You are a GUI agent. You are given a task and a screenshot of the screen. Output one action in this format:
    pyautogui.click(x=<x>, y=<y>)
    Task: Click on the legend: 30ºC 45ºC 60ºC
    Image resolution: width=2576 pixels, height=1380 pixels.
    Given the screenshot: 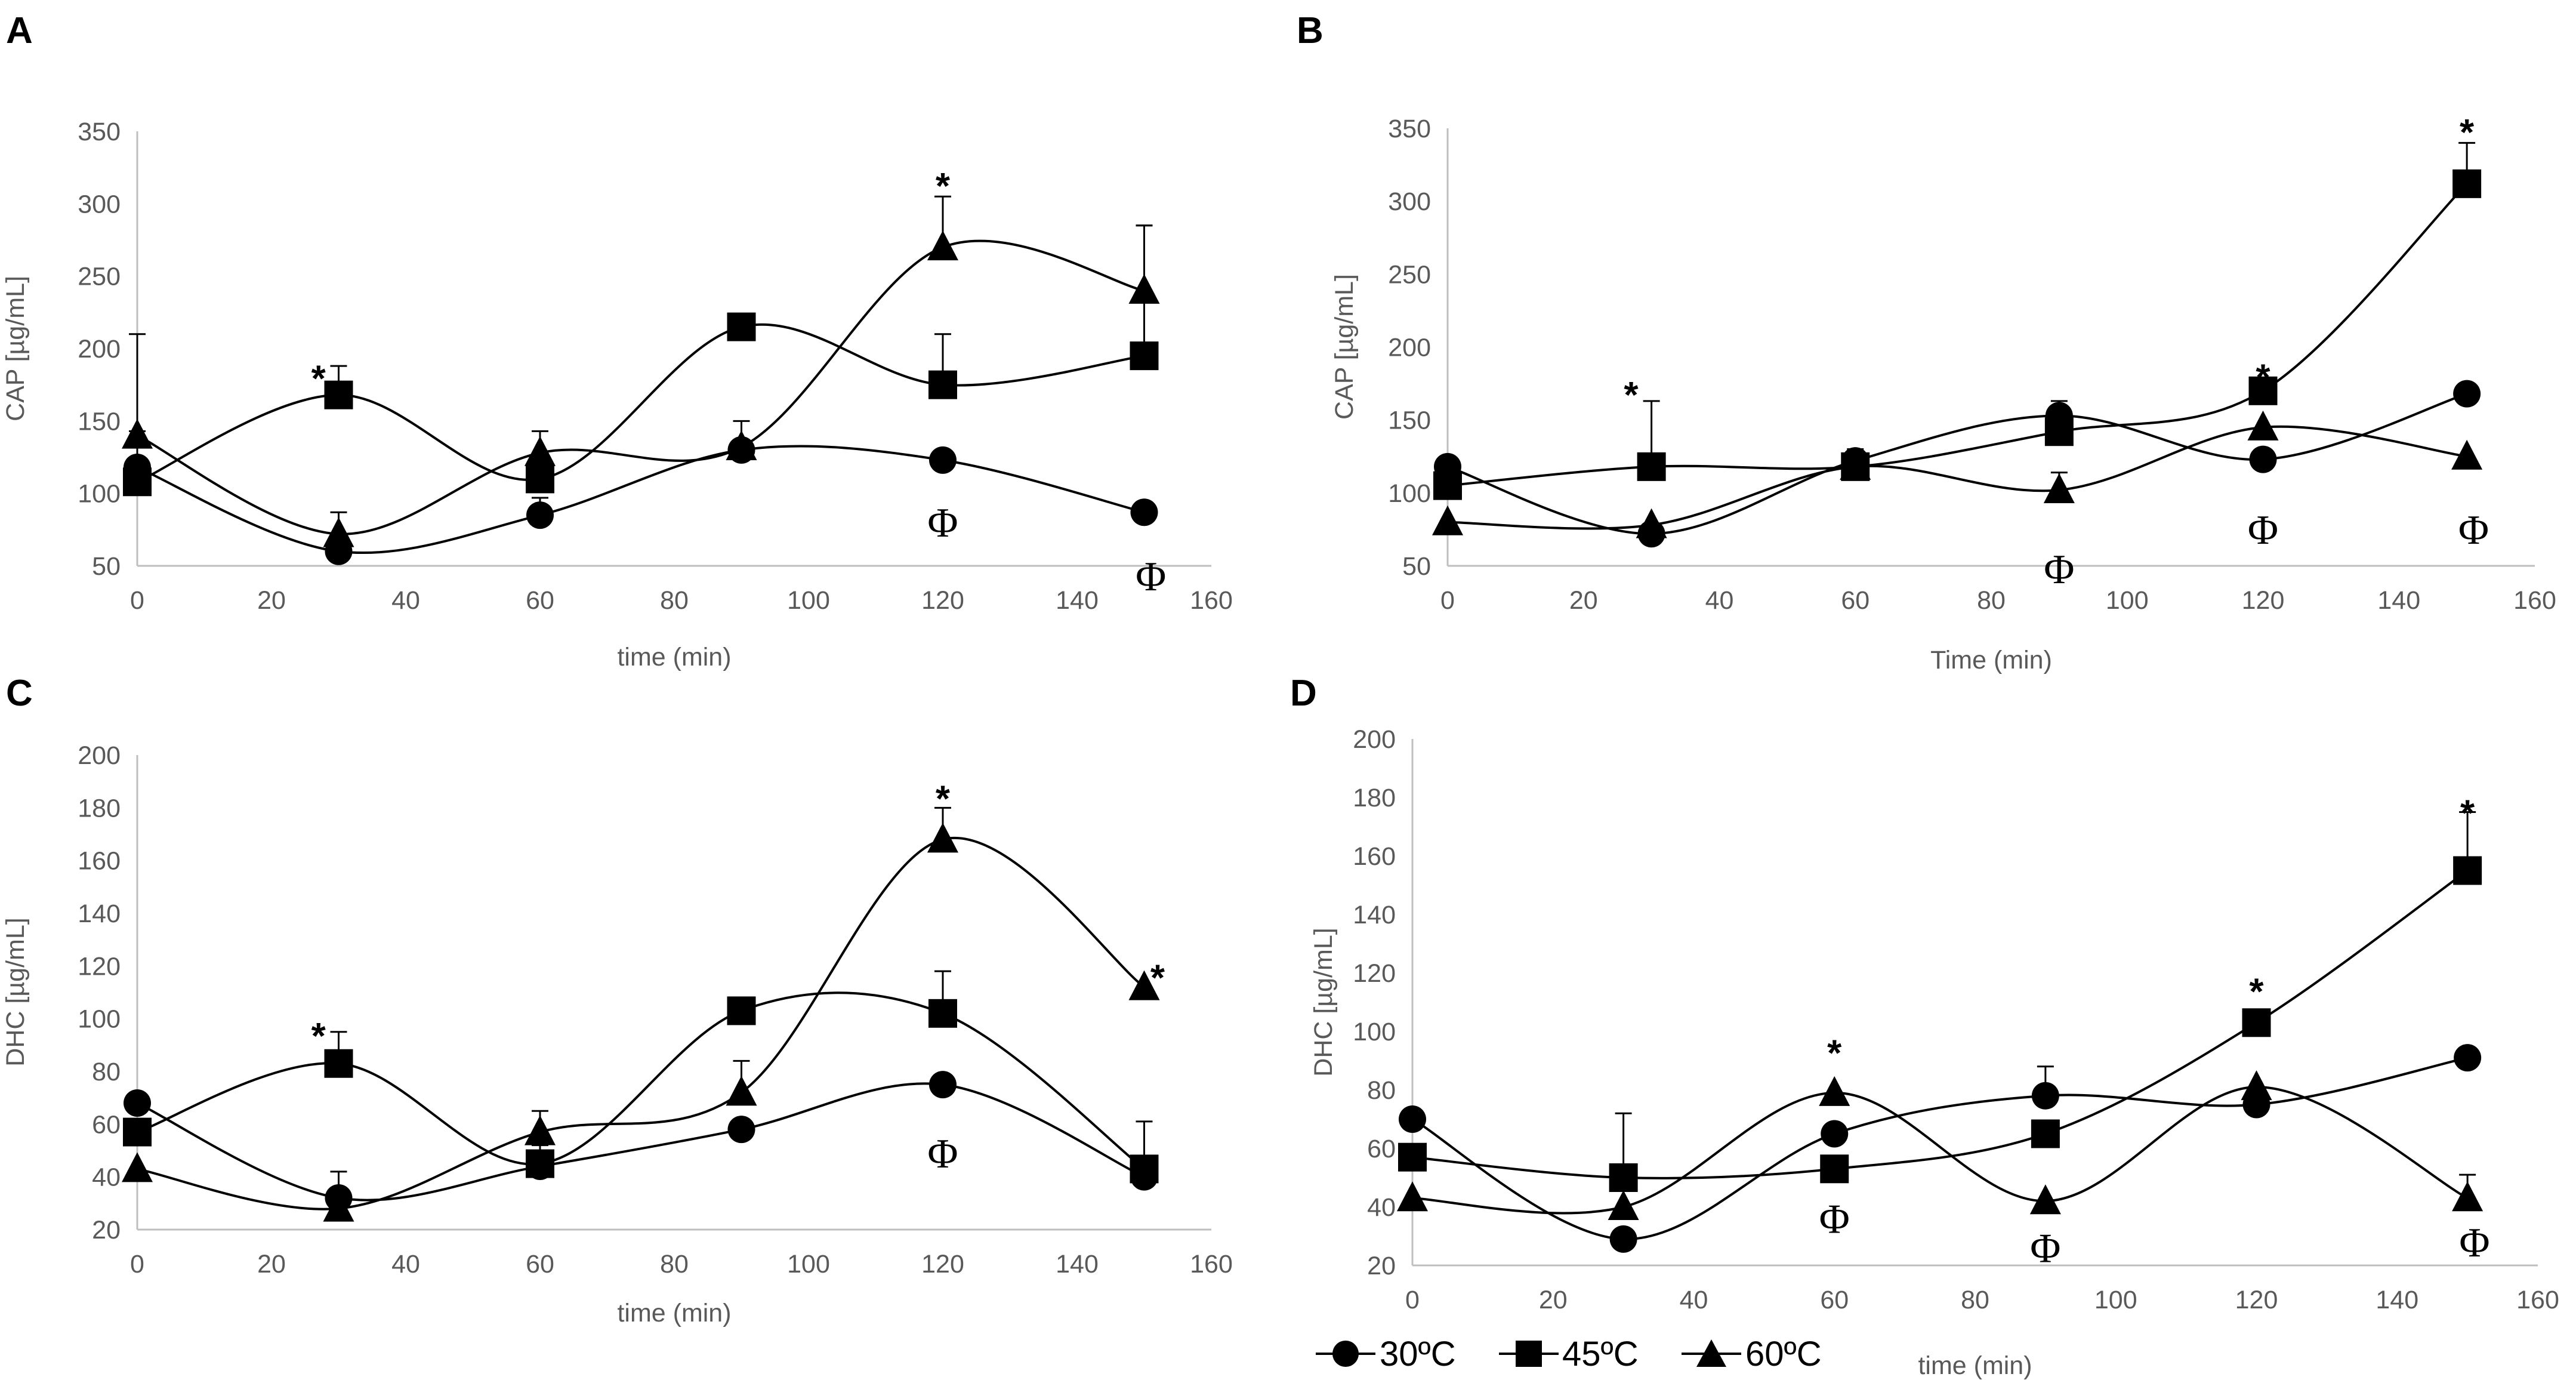 What is the action you would take?
    pyautogui.click(x=1569, y=1354)
    